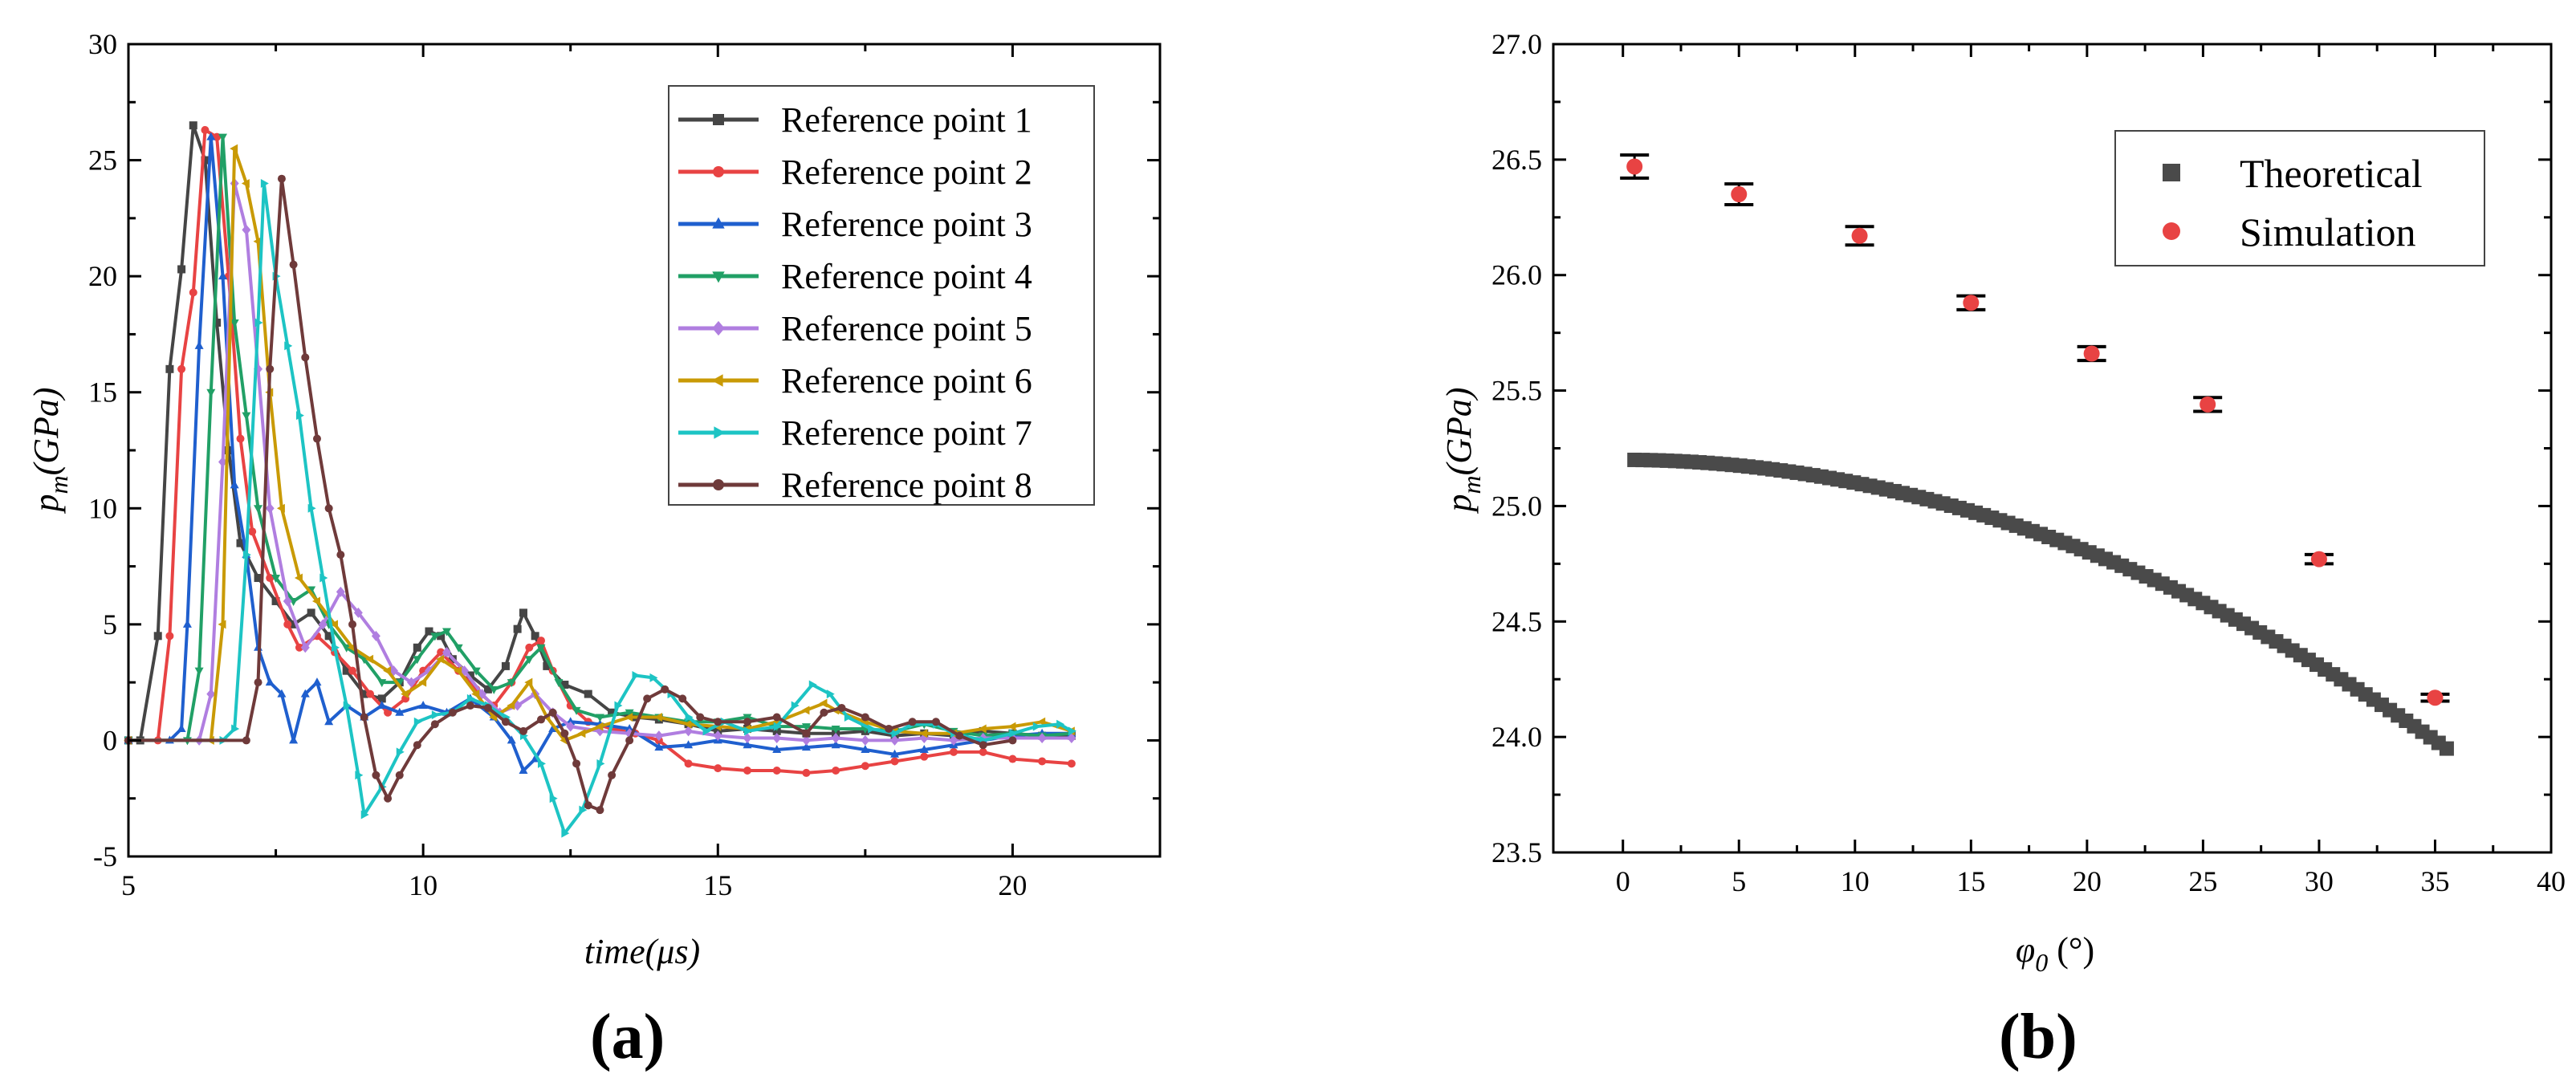 This screenshot has height=1082, width=2576. I want to click on y-tick-label-a: 25, so click(102, 160).